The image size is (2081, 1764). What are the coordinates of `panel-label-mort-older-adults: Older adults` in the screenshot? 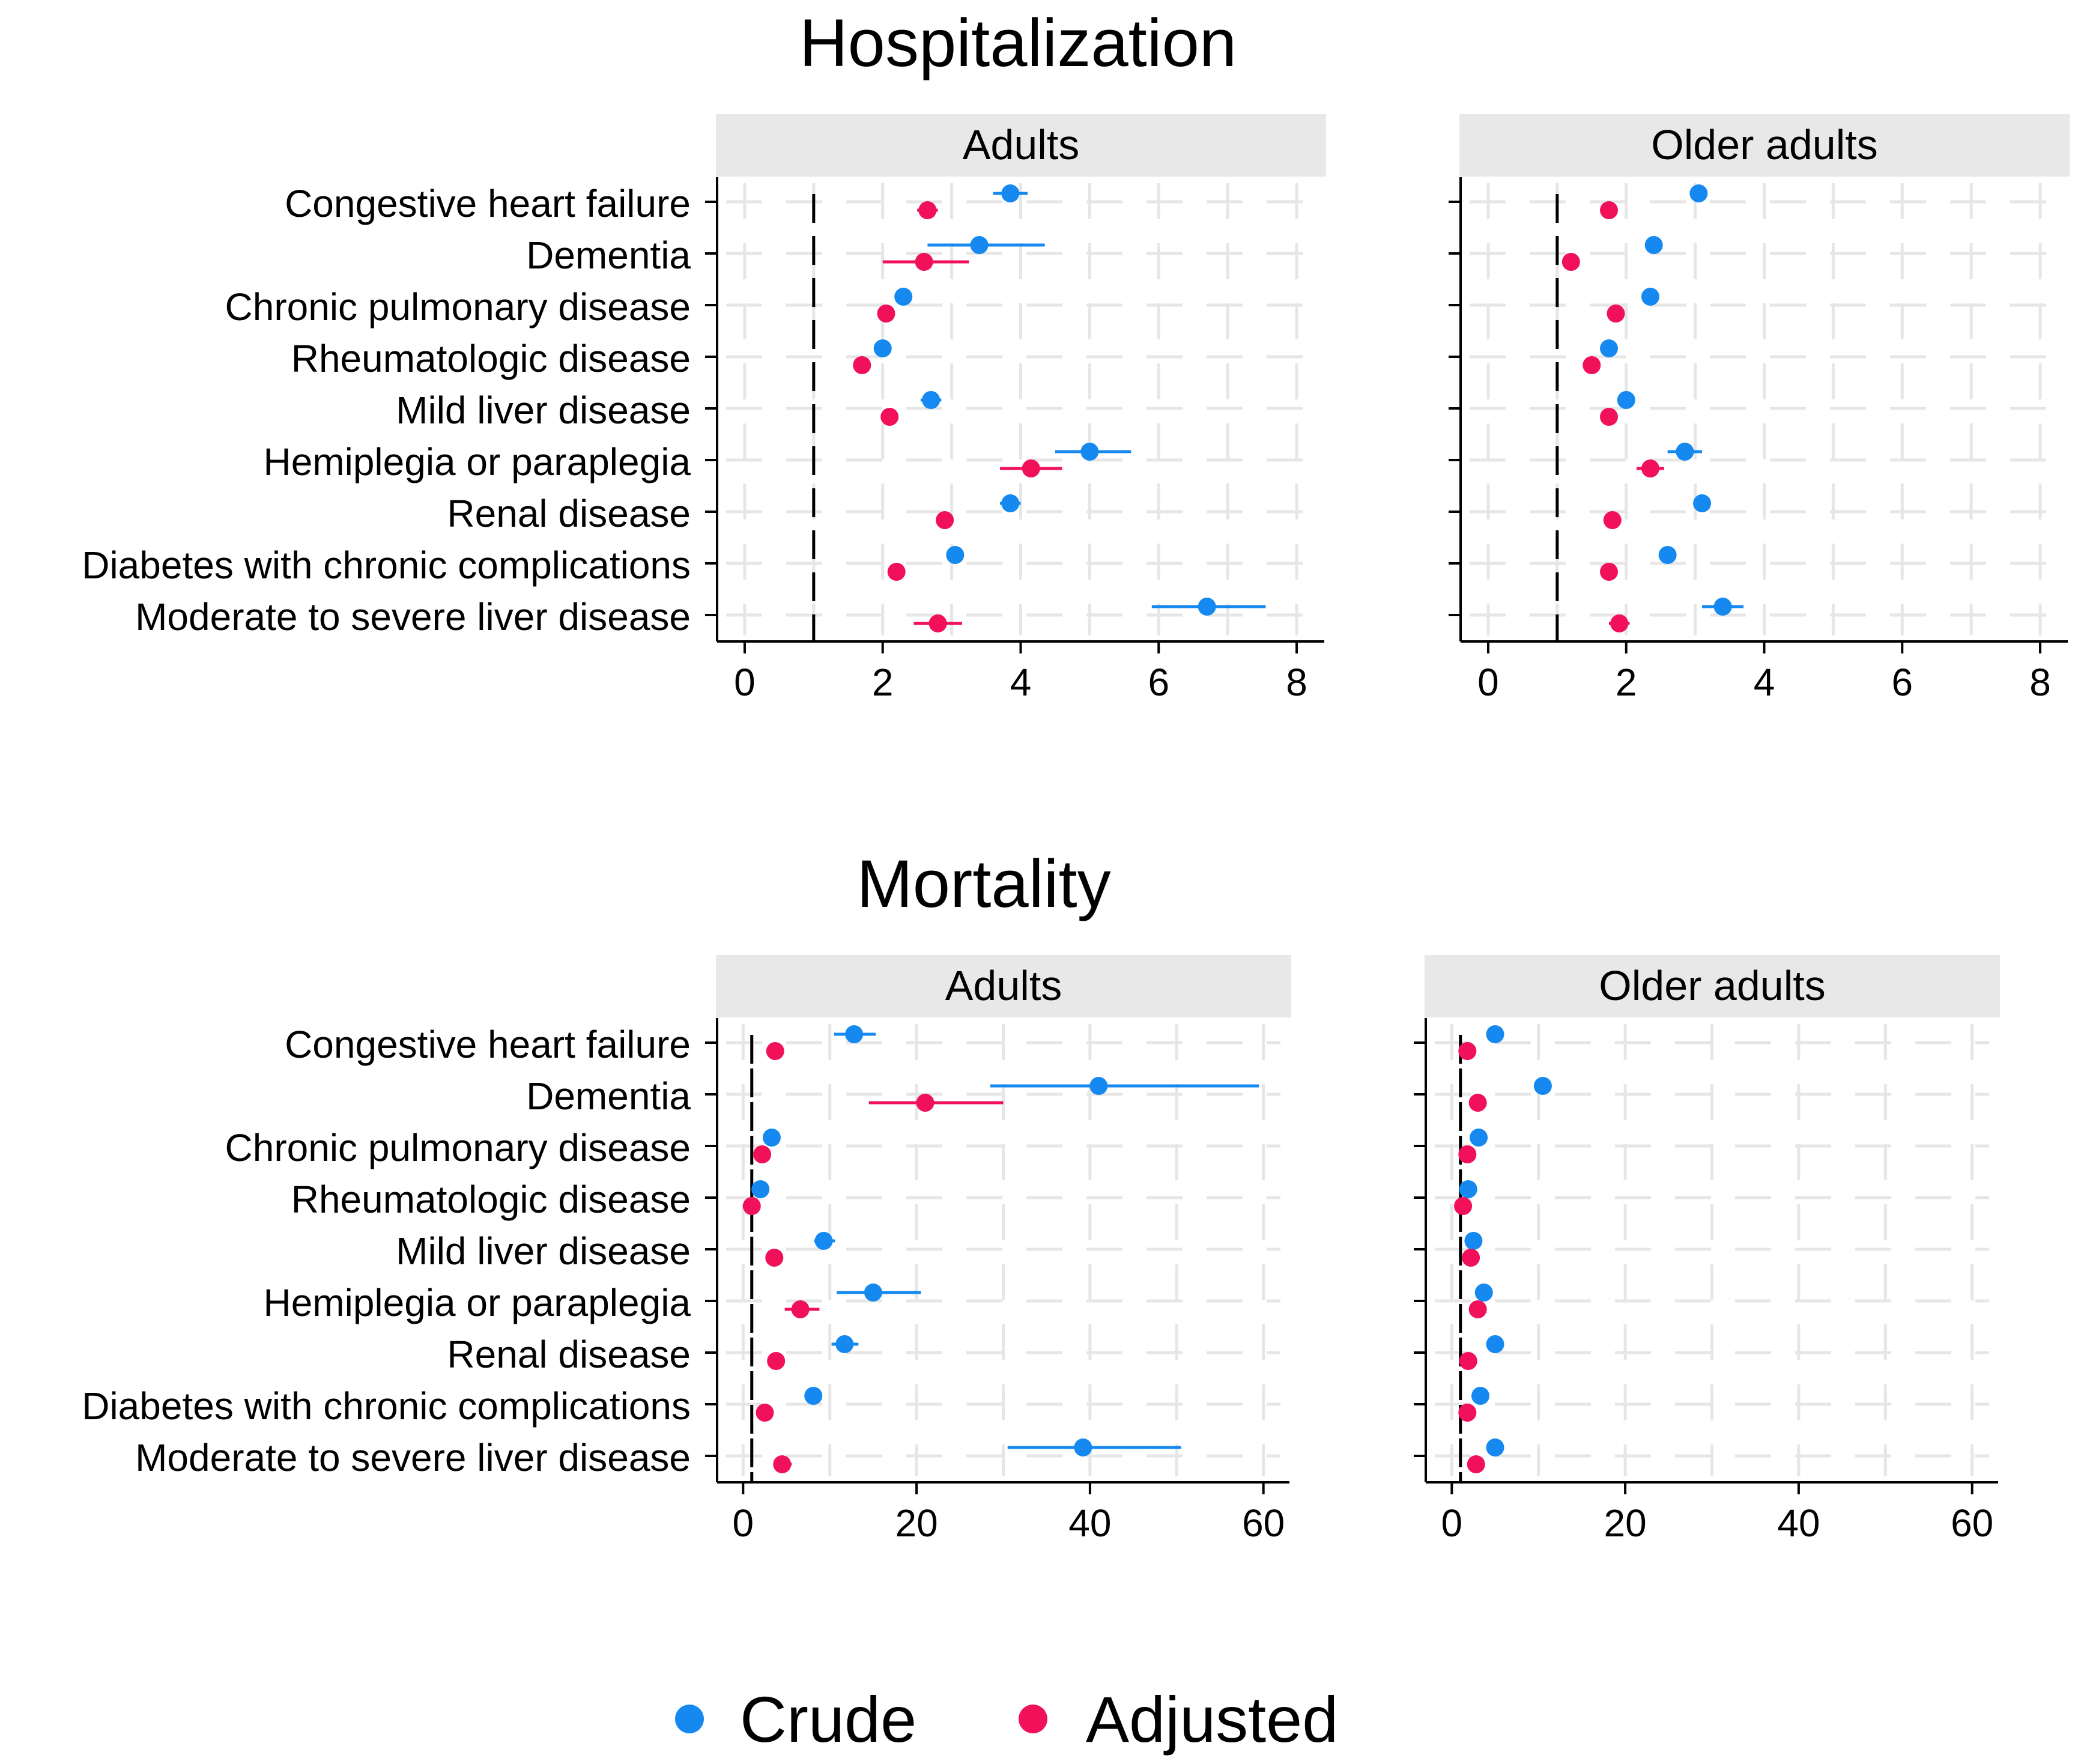 It's located at (1712, 985).